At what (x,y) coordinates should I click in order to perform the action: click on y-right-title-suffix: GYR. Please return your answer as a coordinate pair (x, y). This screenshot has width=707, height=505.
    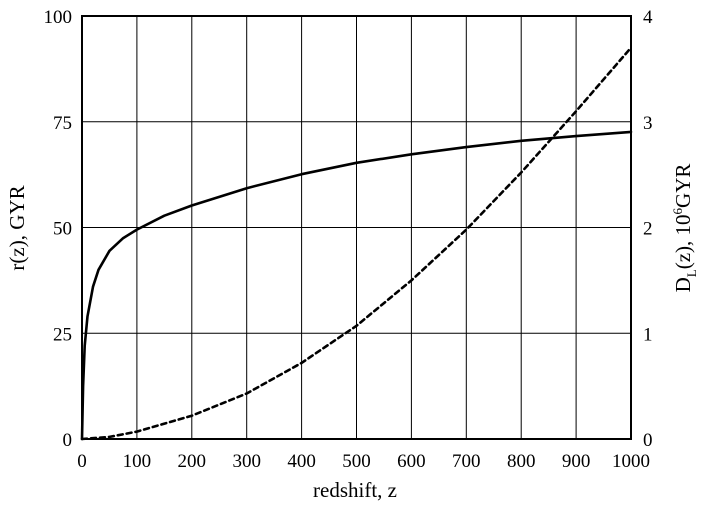
    Looking at the image, I should click on (683, 186).